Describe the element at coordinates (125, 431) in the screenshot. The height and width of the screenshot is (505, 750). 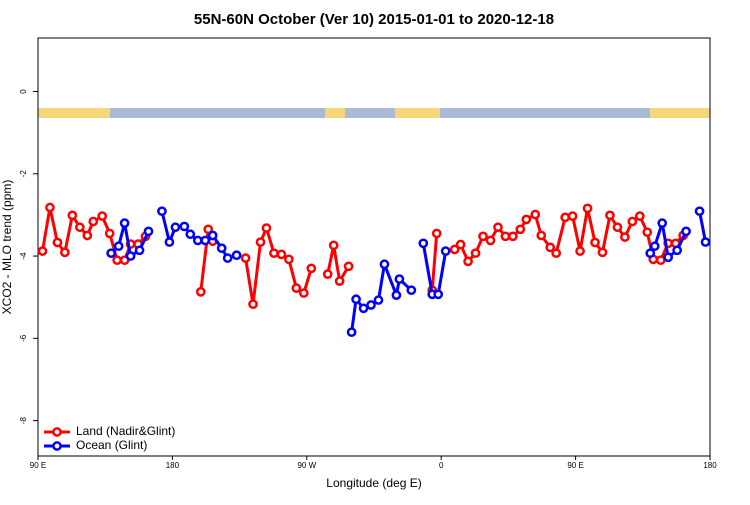
I see `legend-label: Land (Nadir&Glint)` at that location.